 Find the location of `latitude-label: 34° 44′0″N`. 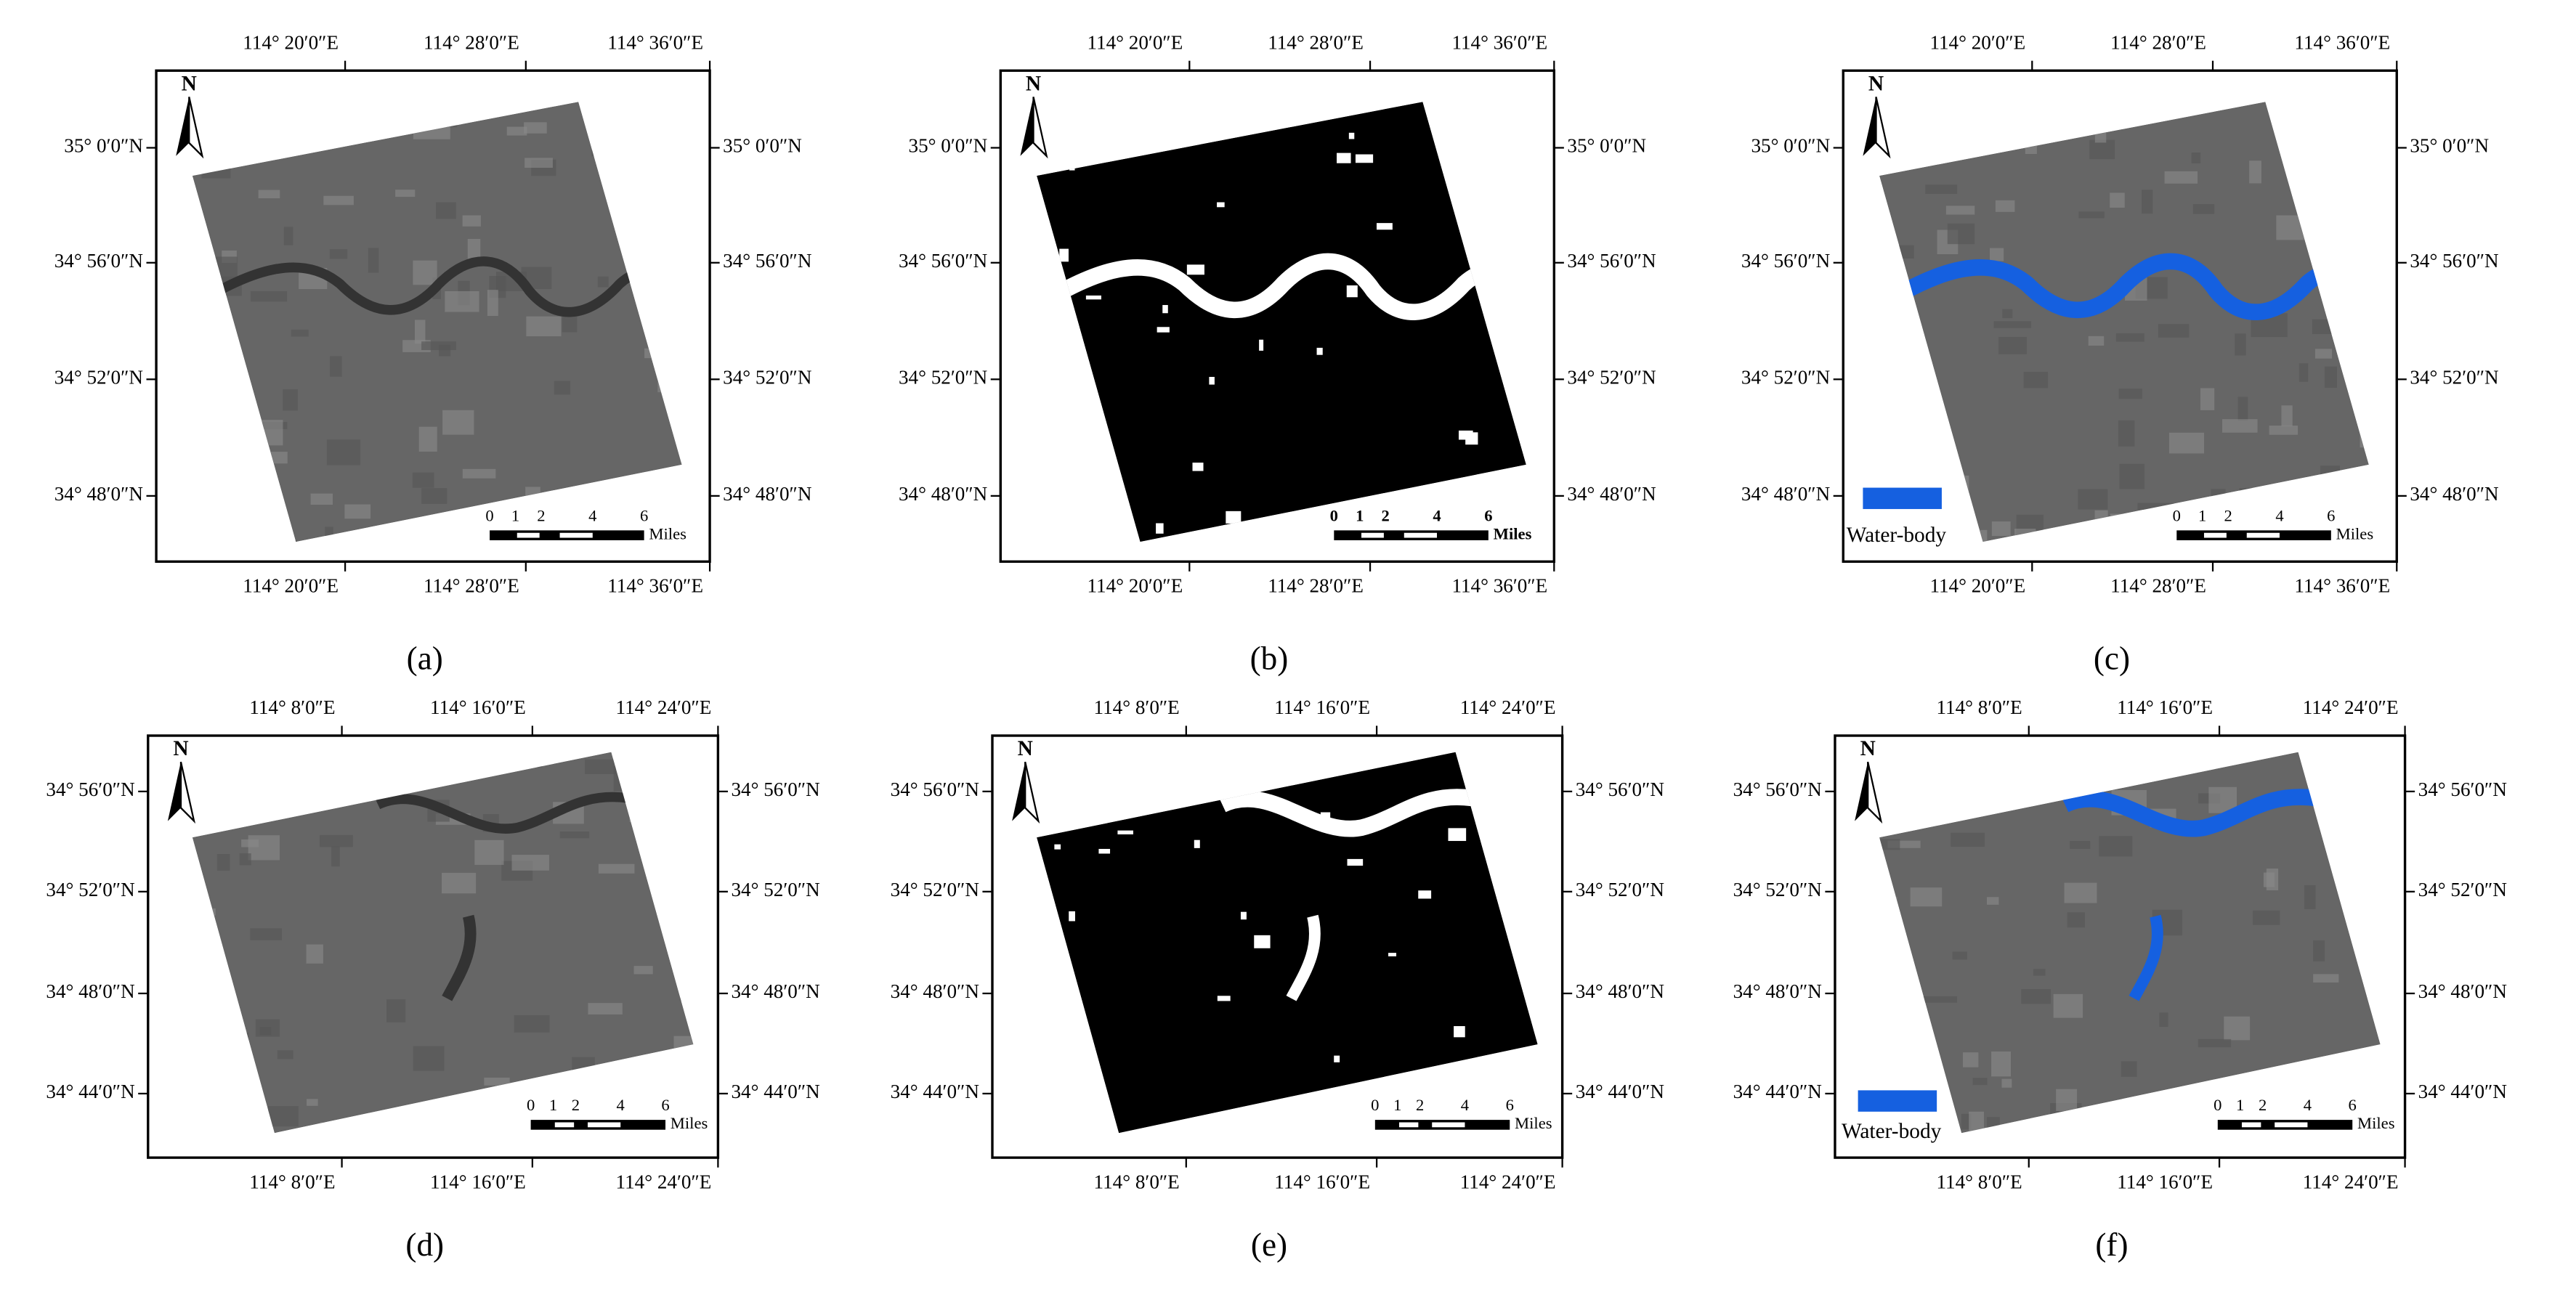

latitude-label: 34° 44′0″N is located at coordinates (1777, 1091).